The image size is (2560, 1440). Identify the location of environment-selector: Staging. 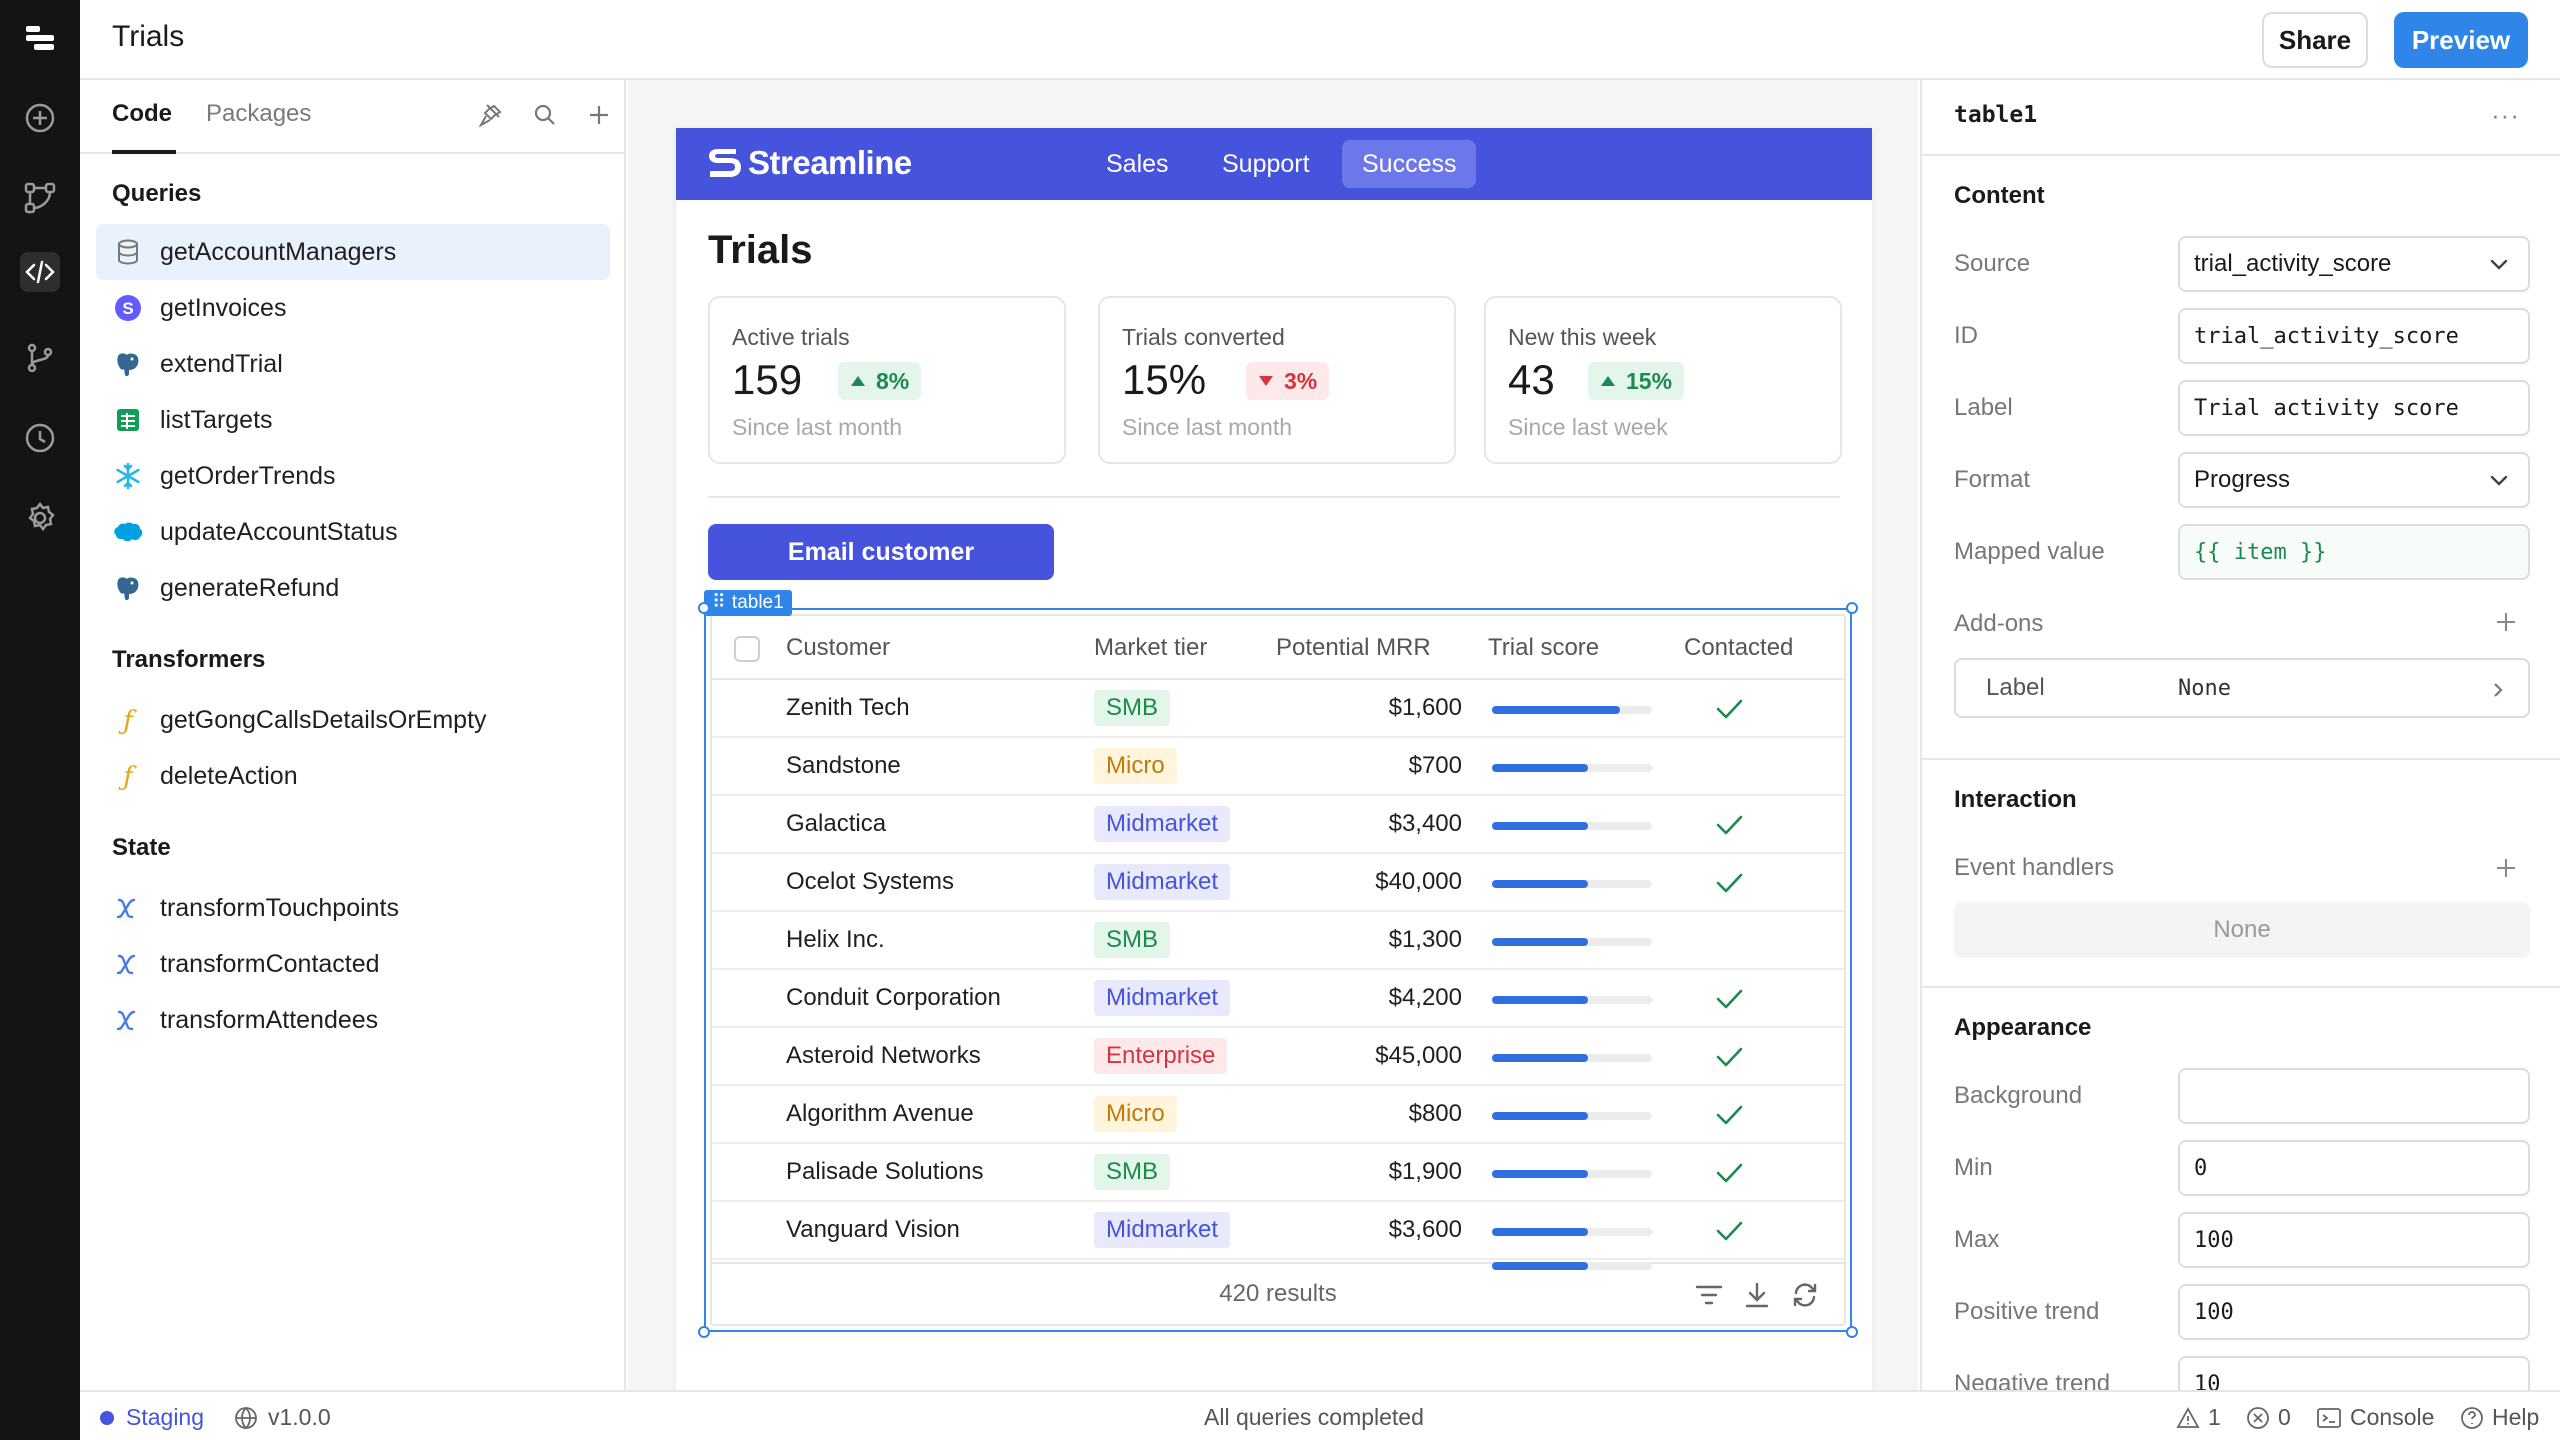
(152, 1417).